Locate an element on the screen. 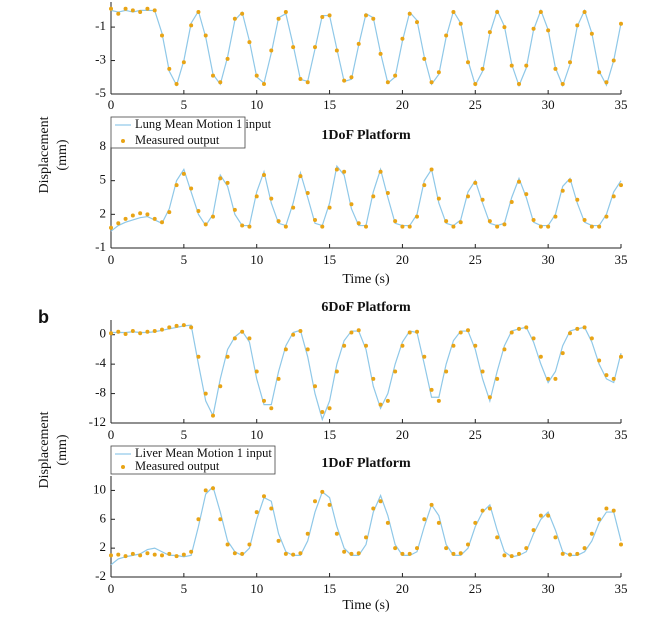  y-tick-label: 5 is located at coordinates (103, 179).